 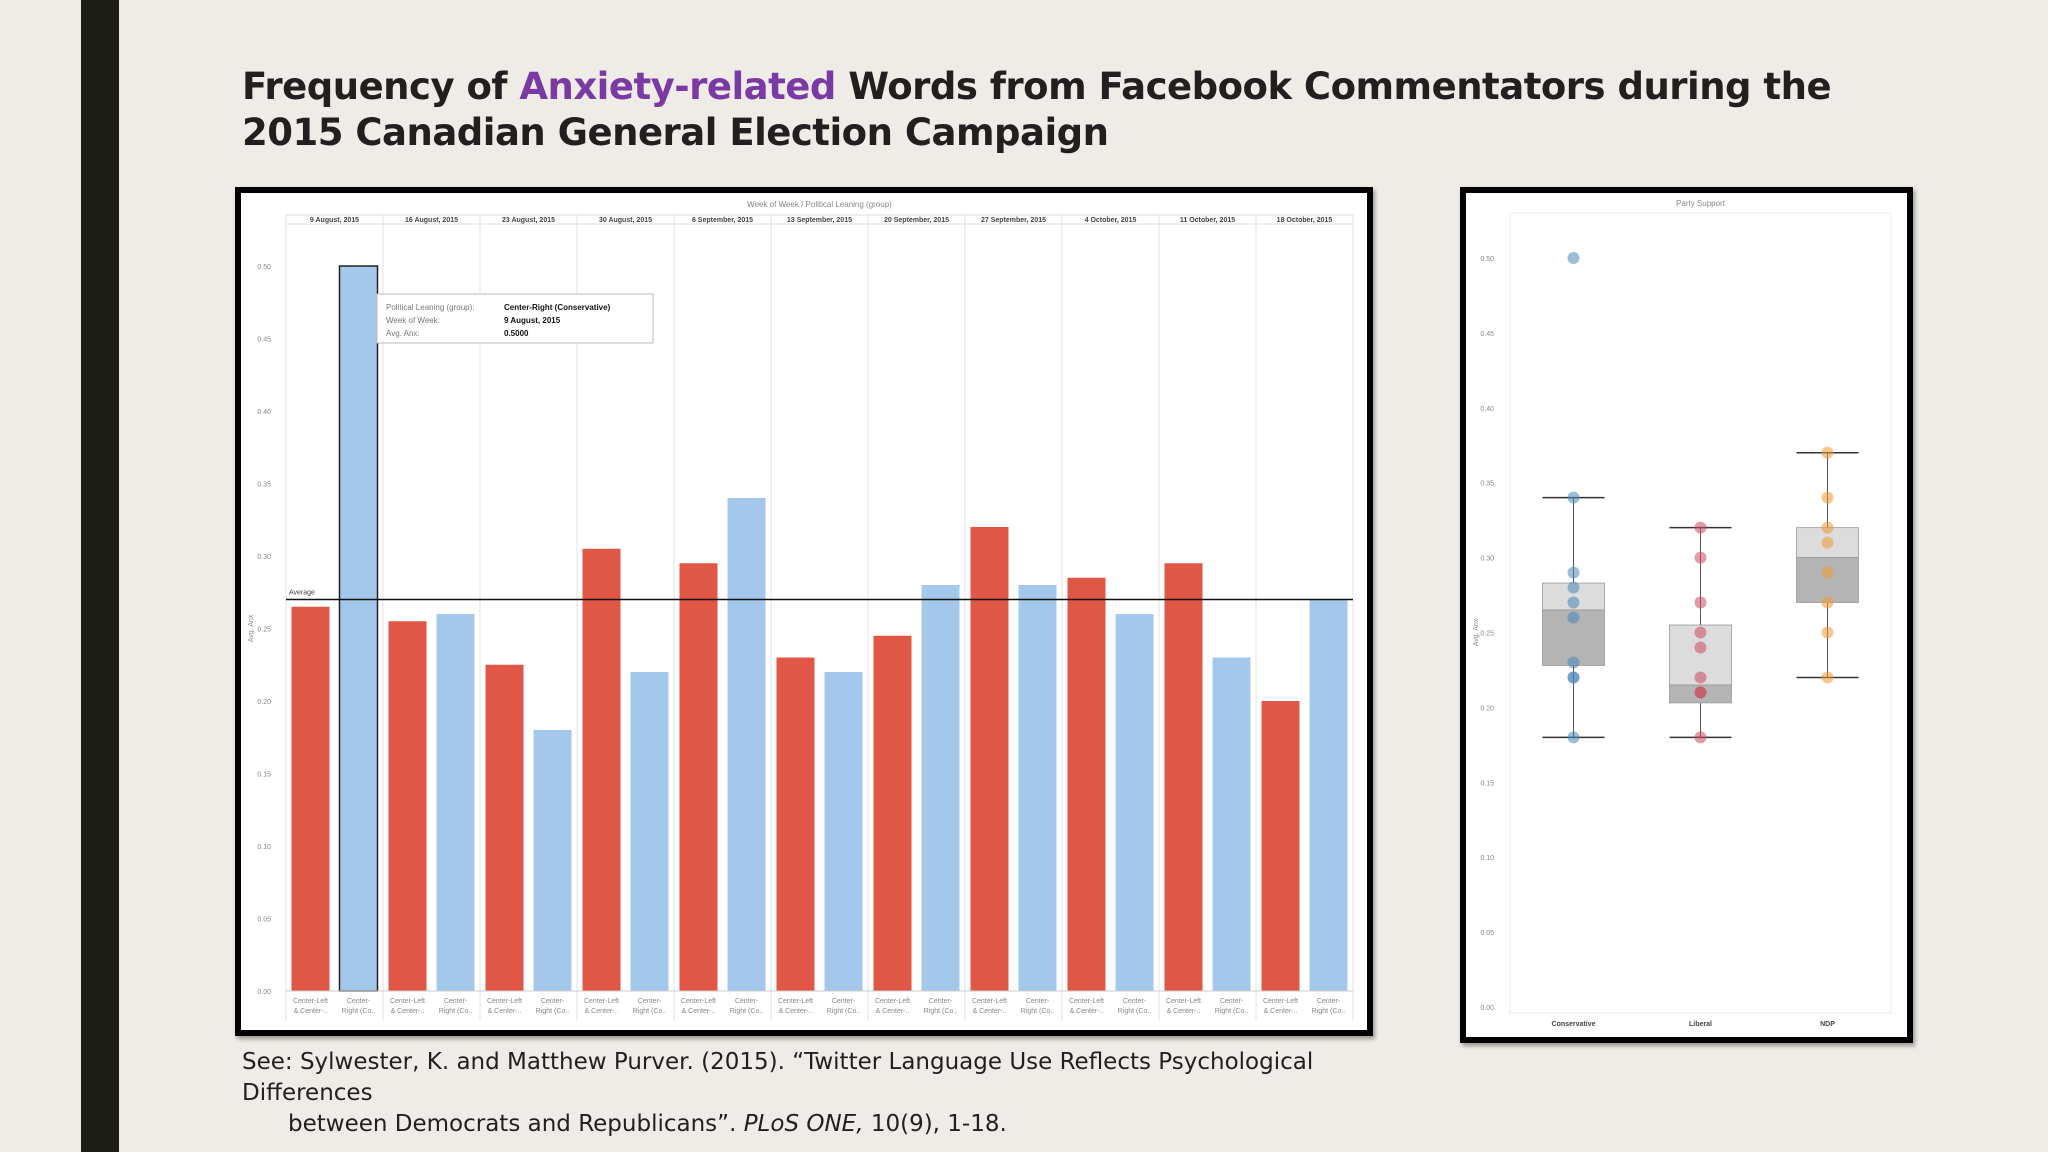 I want to click on x-tick-label: Conservative, so click(x=1574, y=1024).